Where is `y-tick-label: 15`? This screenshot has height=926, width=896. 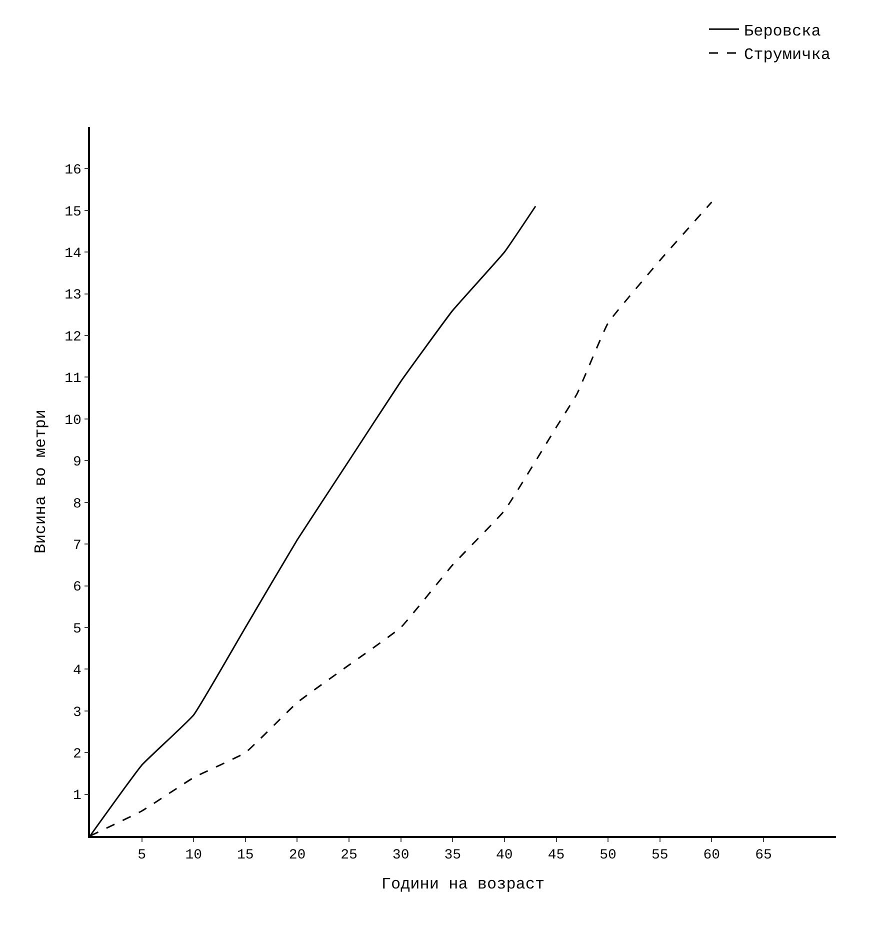
y-tick-label: 15 is located at coordinates (73, 212).